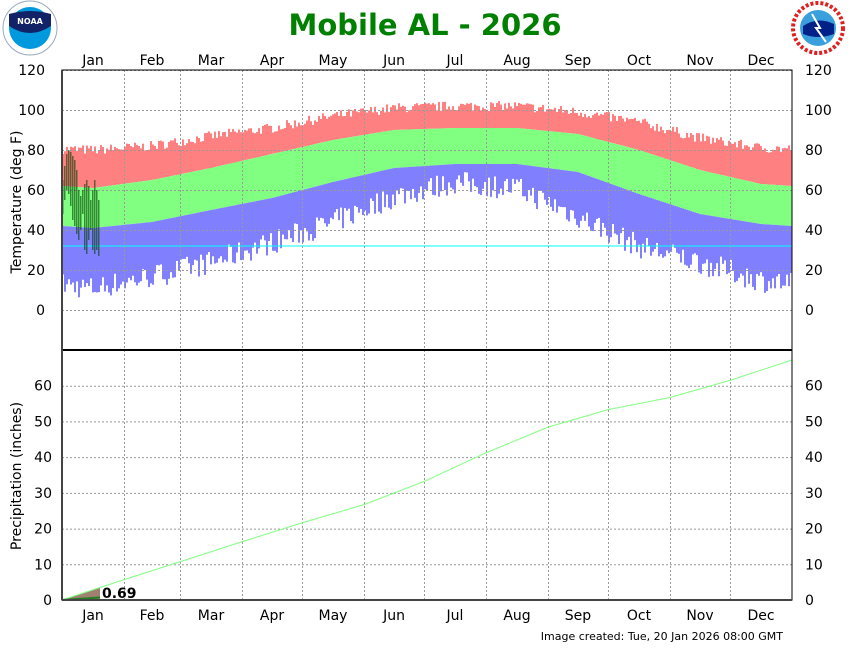 The height and width of the screenshot is (650, 850). Describe the element at coordinates (119, 594) in the screenshot. I see `observed-precip-total: 0.69` at that location.